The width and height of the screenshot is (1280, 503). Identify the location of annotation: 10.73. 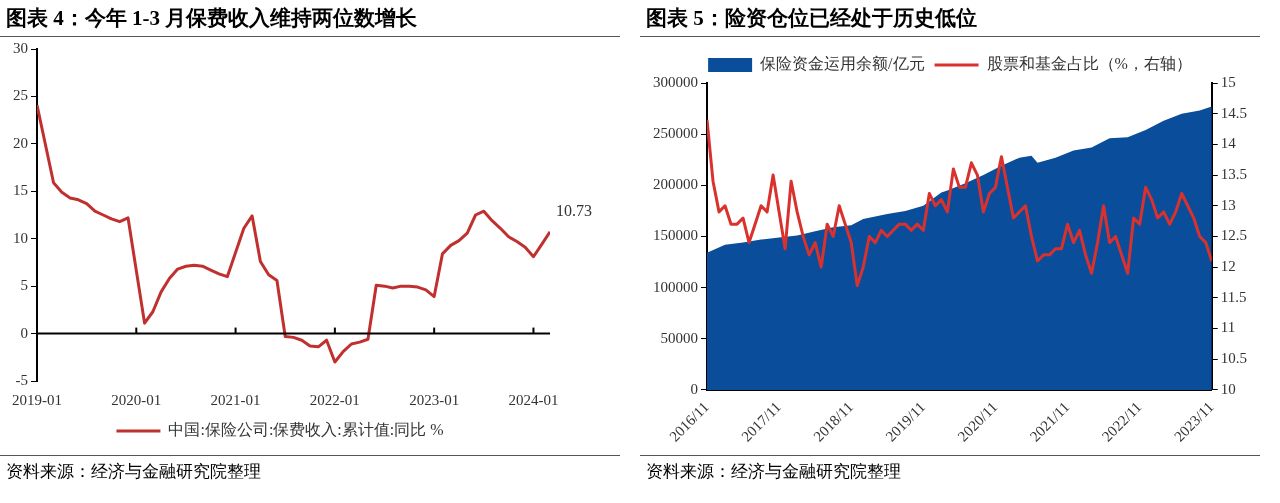
(574, 210).